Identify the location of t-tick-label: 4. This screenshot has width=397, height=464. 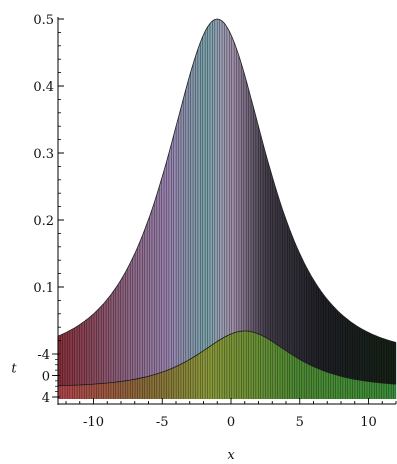
(46, 398).